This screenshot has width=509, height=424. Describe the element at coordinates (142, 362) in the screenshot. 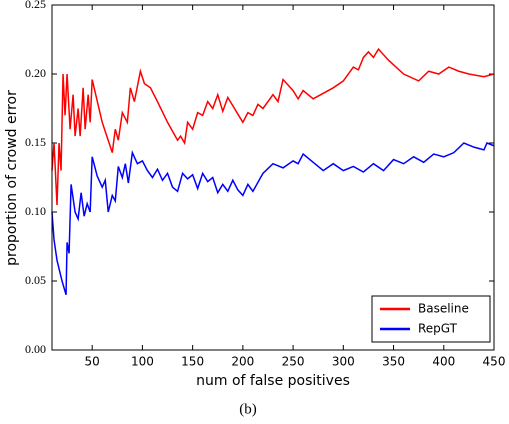

I see `x-tick-label: 100` at that location.